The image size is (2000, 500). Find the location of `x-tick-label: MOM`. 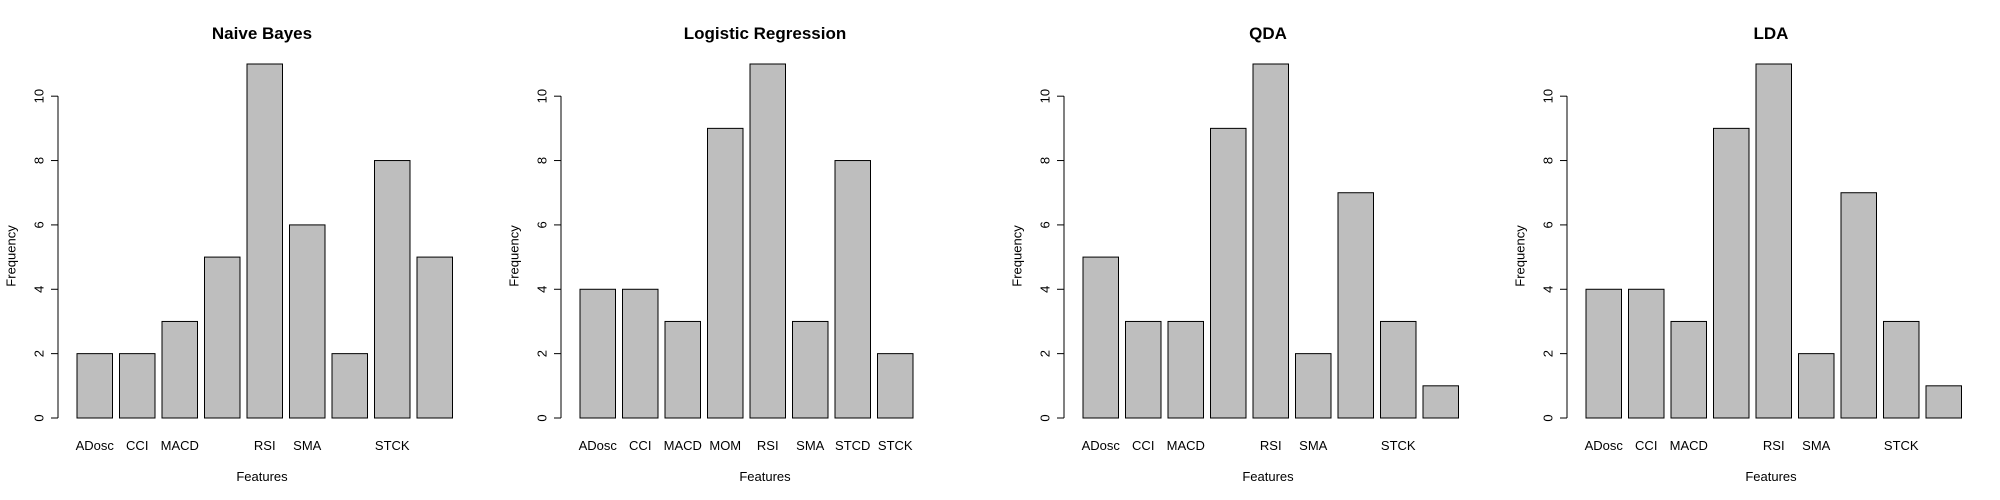

x-tick-label: MOM is located at coordinates (725, 445).